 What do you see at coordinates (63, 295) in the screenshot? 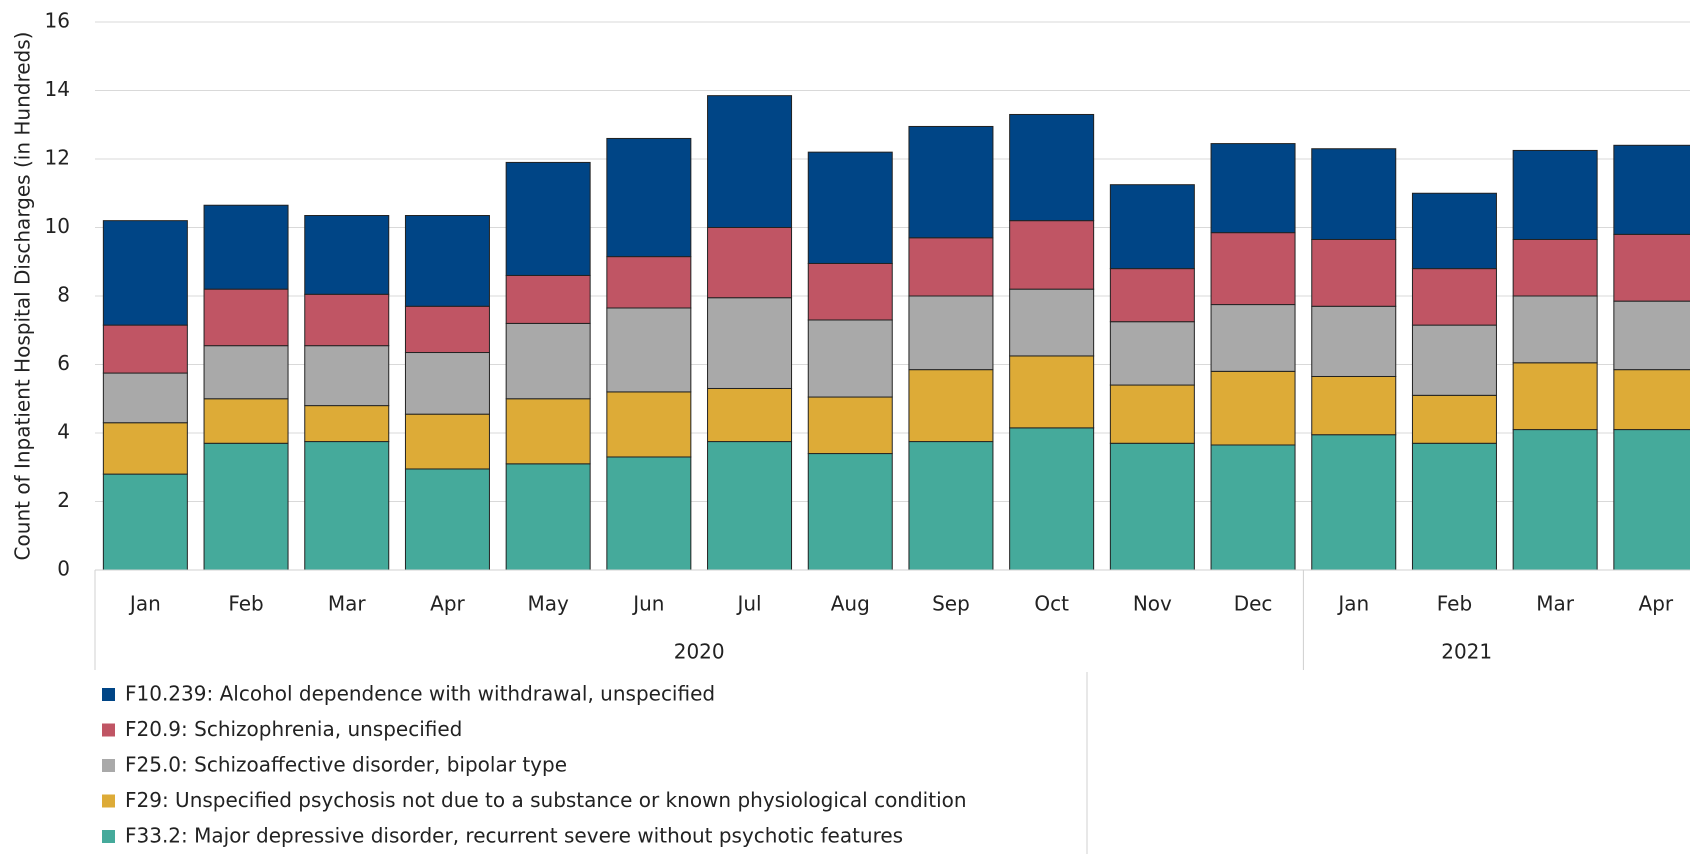
I see `y-tick-label: 8` at bounding box center [63, 295].